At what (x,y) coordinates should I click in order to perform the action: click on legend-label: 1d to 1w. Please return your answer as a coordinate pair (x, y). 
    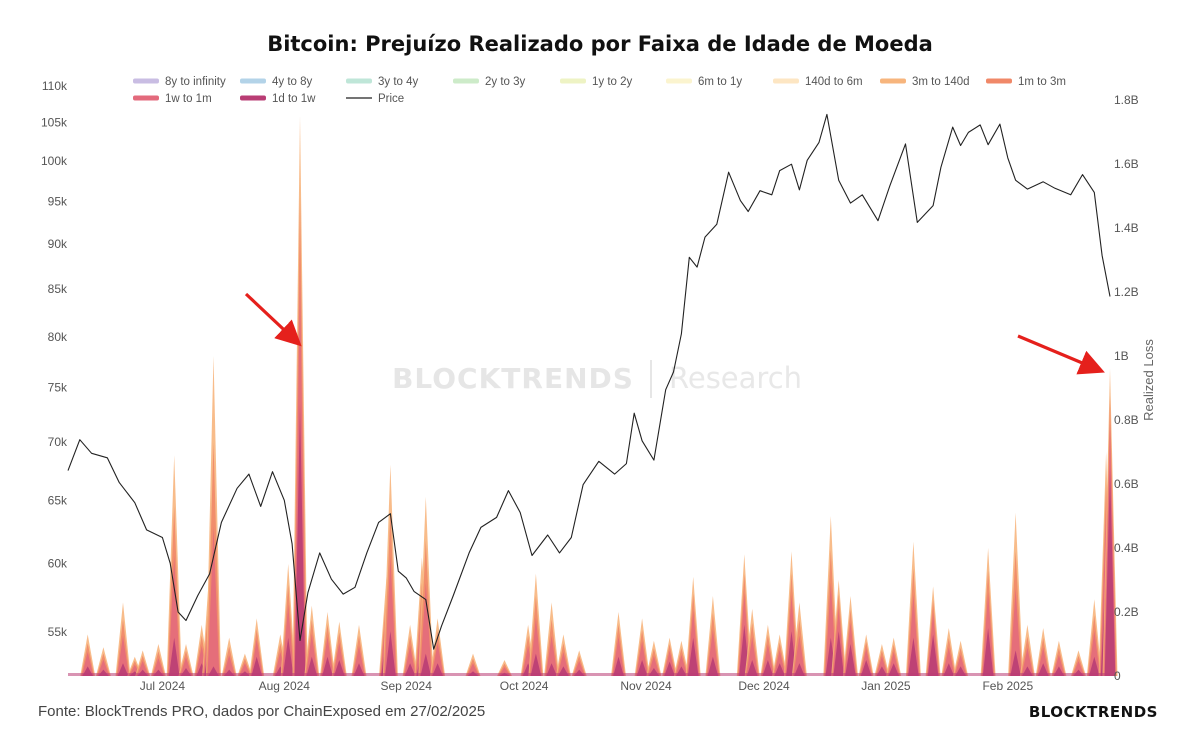
    Looking at the image, I should click on (294, 99).